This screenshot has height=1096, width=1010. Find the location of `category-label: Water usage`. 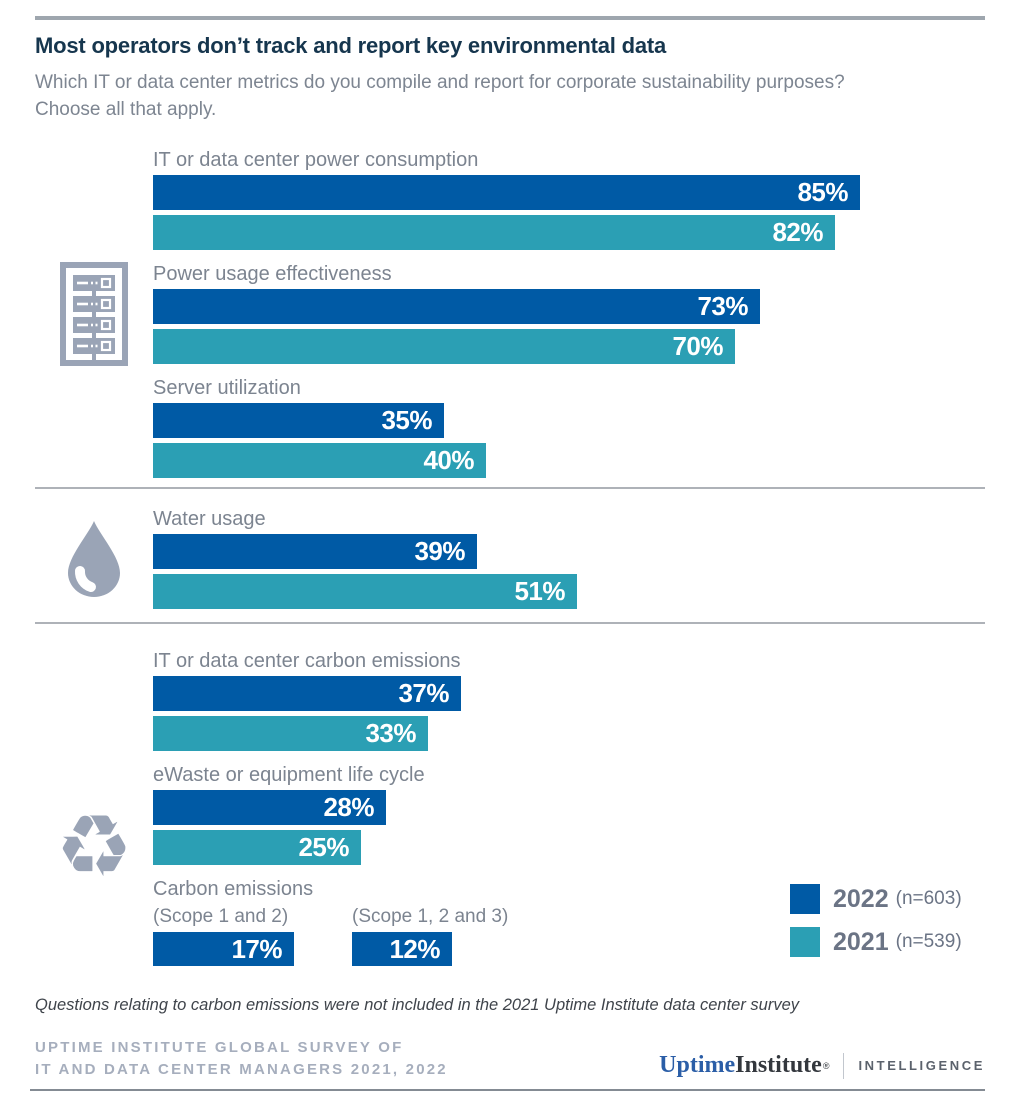

category-label: Water usage is located at coordinates (209, 519).